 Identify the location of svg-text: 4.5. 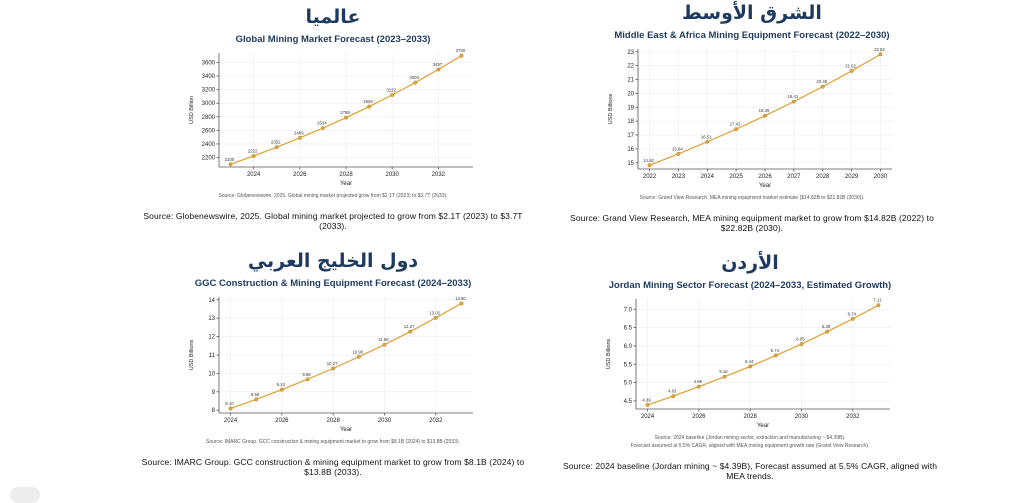
(628, 402).